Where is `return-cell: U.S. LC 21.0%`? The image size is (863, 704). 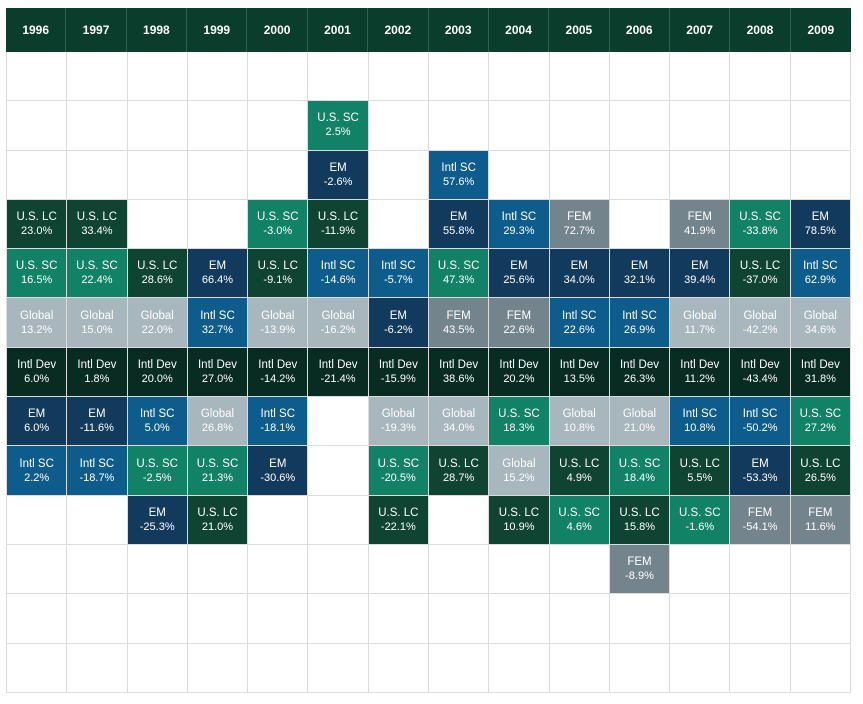
return-cell: U.S. LC 21.0% is located at coordinates (218, 520).